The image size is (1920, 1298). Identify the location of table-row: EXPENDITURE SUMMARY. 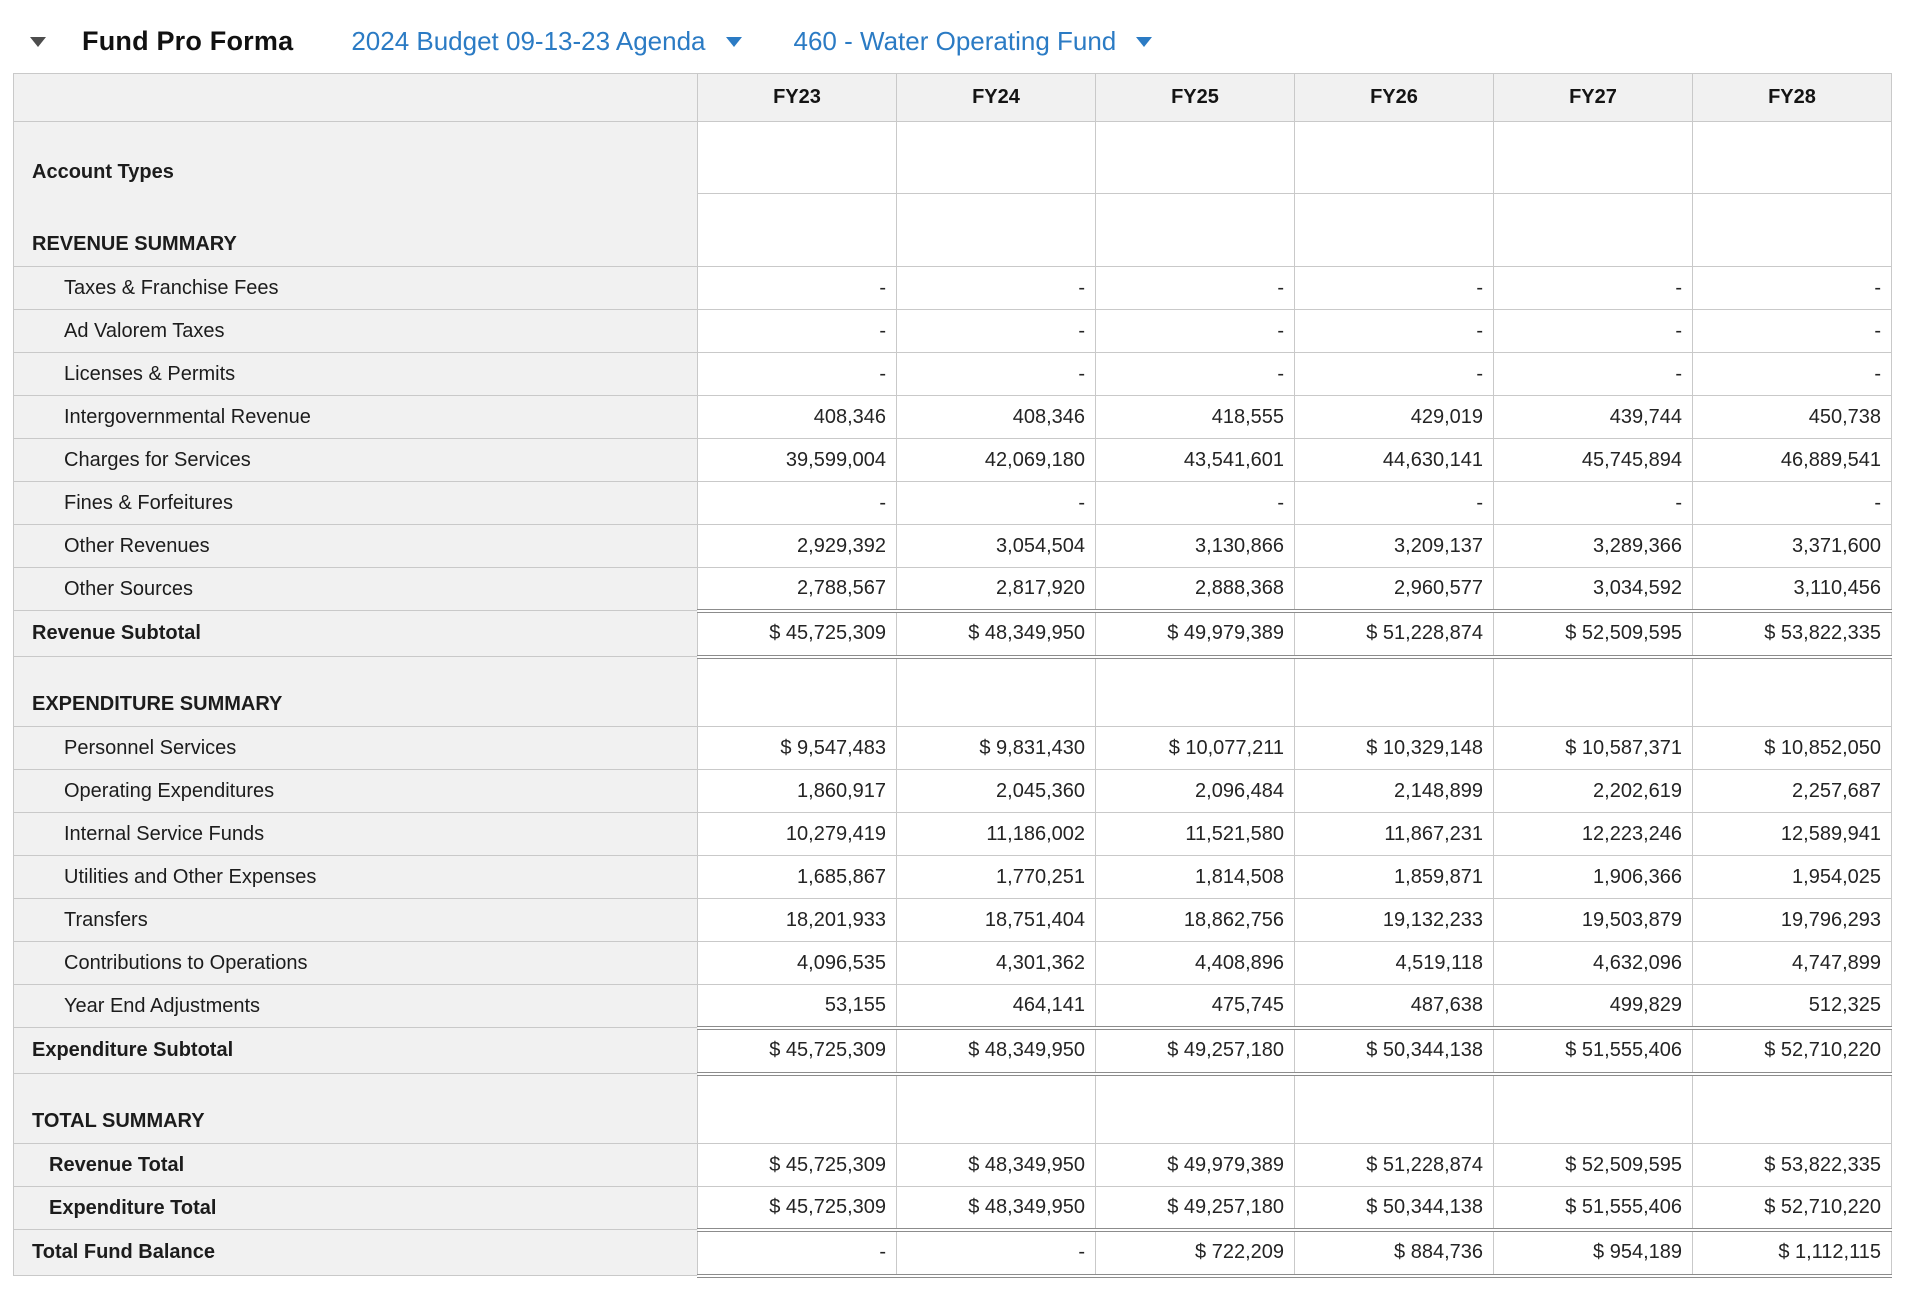
(952, 691).